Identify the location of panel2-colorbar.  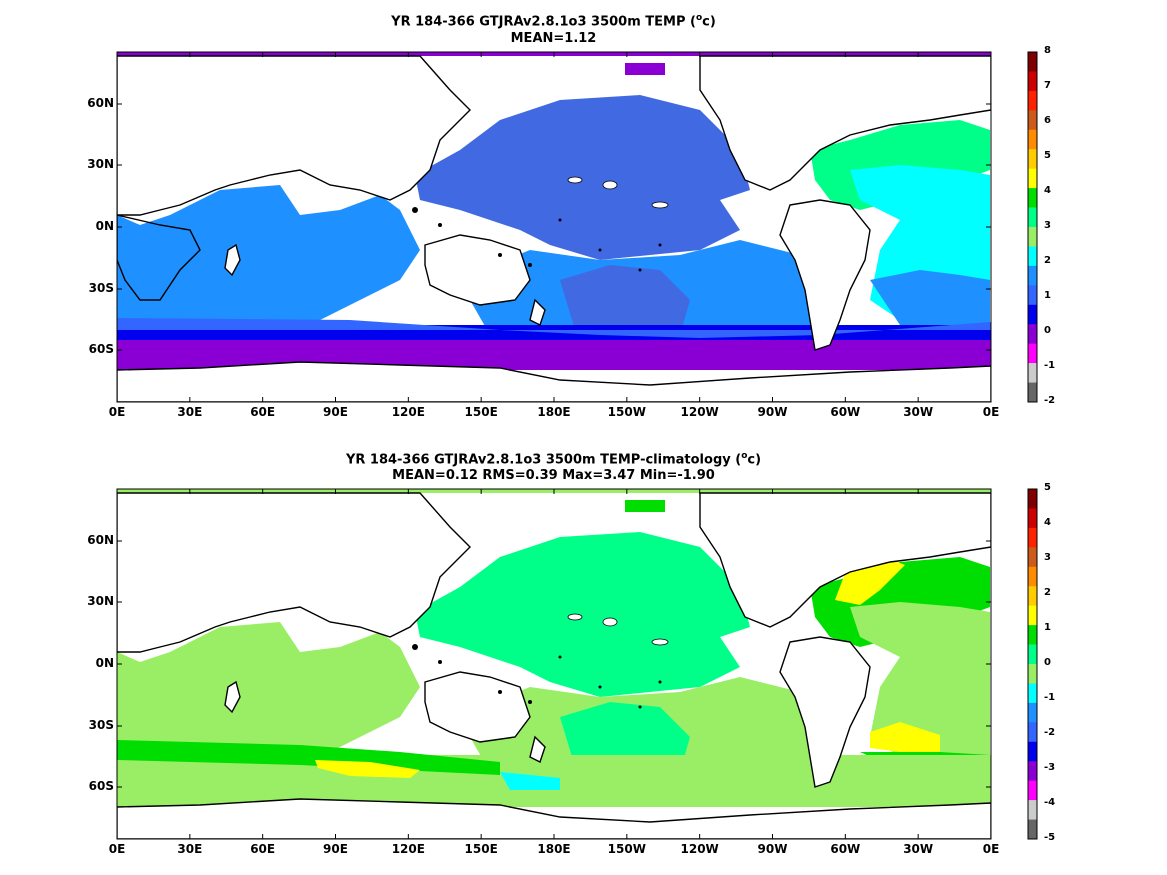
(1032, 664).